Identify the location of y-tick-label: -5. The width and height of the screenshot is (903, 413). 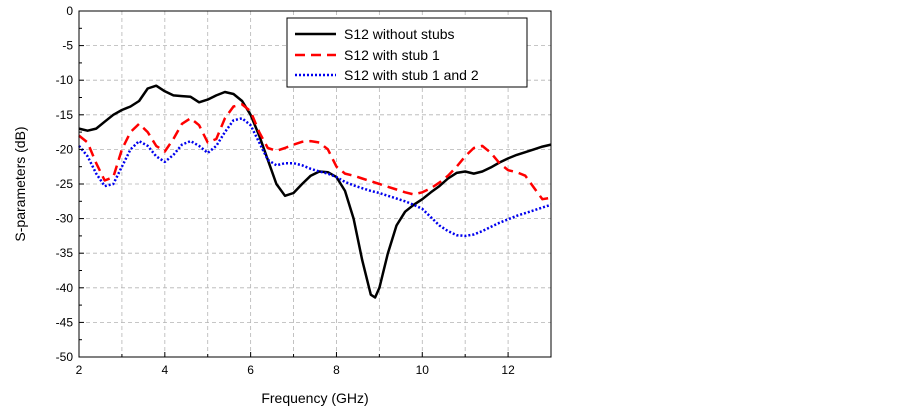
(67, 46).